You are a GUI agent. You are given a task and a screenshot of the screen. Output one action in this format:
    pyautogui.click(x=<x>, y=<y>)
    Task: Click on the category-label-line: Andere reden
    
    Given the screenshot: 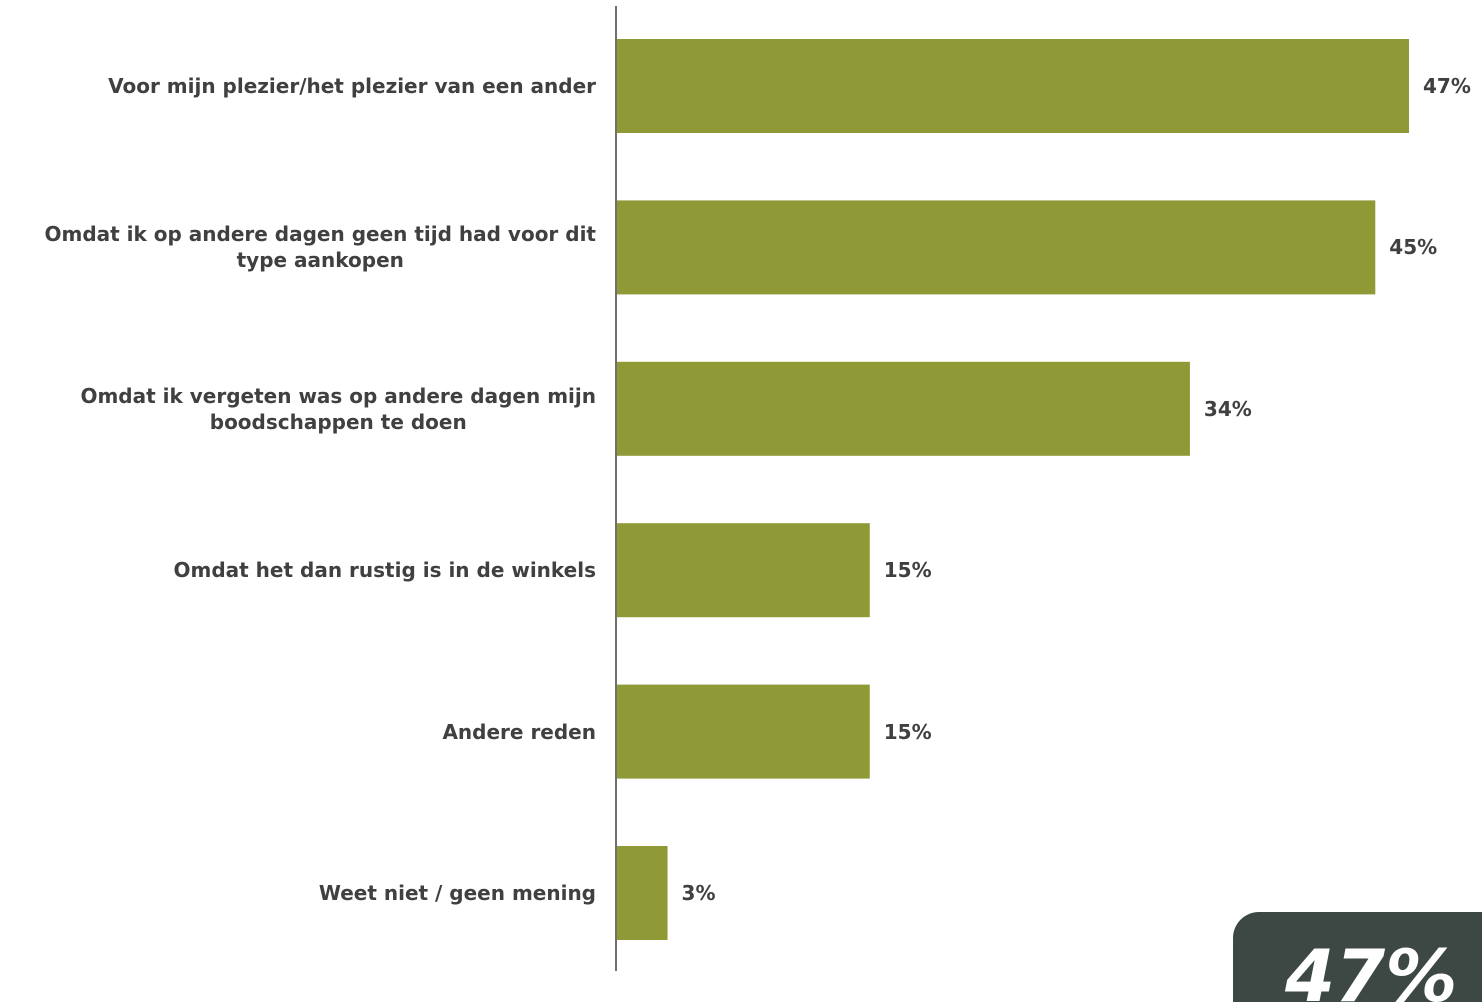 What is the action you would take?
    pyautogui.click(x=519, y=731)
    